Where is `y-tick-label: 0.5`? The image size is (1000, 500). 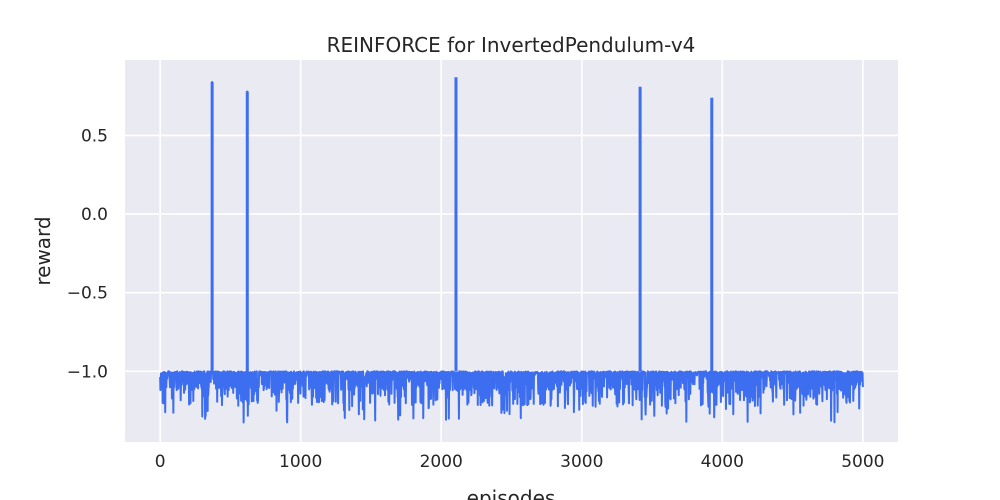 y-tick-label: 0.5 is located at coordinates (94, 136).